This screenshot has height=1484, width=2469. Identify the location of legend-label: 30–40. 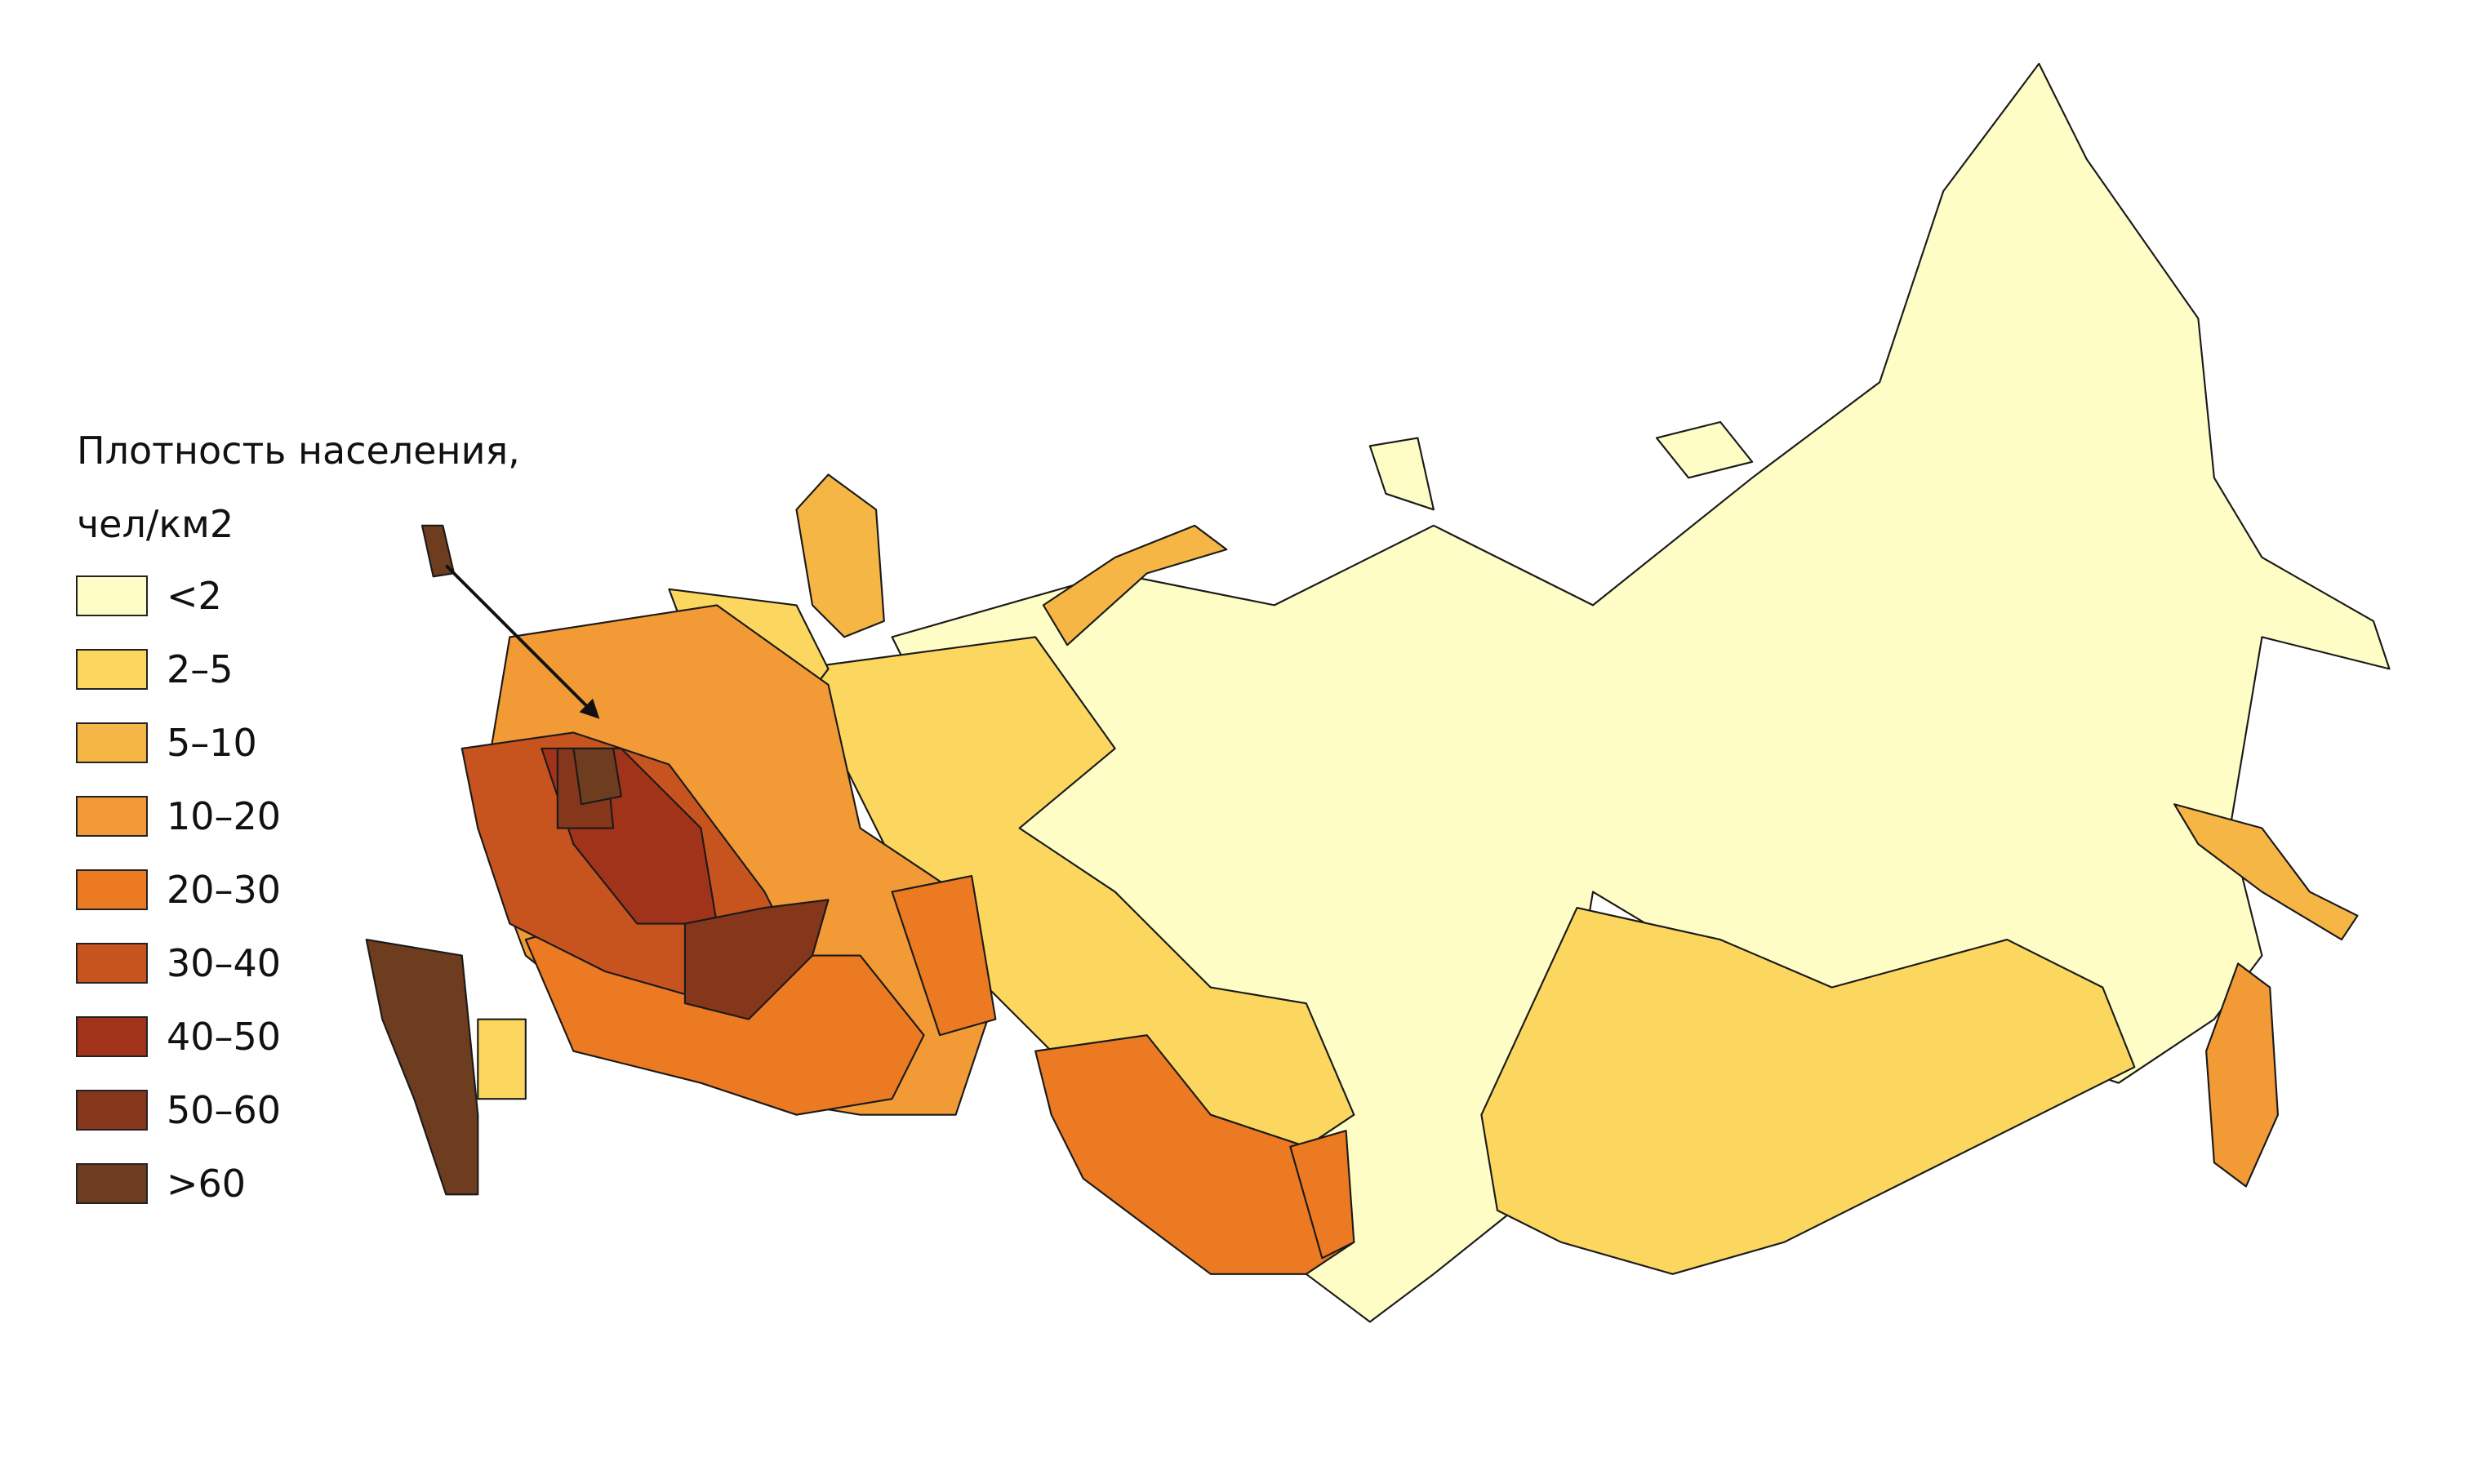
(224, 963).